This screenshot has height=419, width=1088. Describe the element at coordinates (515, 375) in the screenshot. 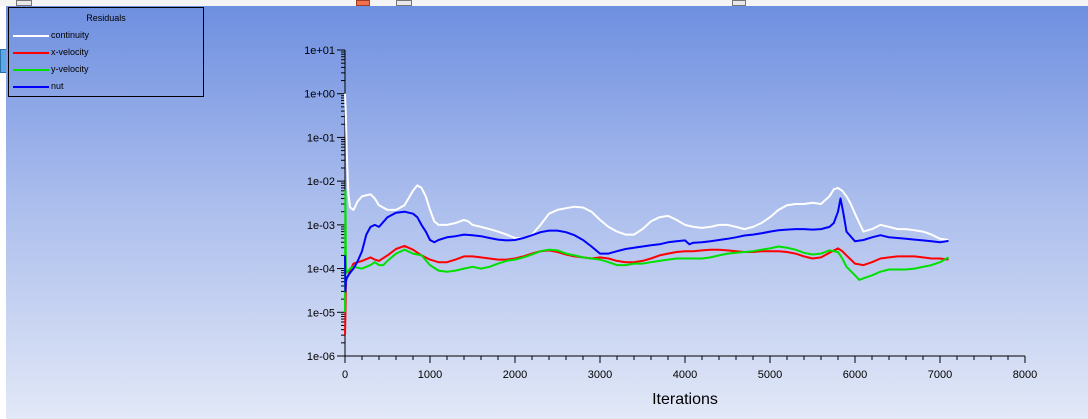

I see `x-tick-label: 2000` at that location.